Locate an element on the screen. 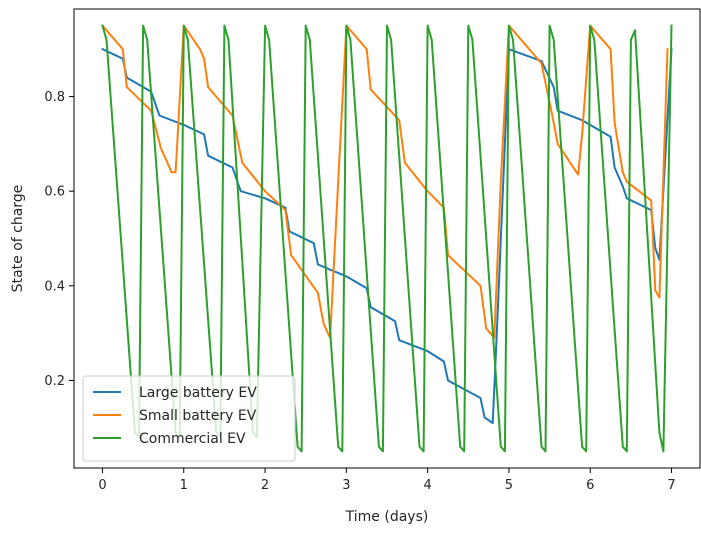 This screenshot has height=533, width=701. y-axis-ticks: 0.2 0.4 0.6 0.8 is located at coordinates (59, 239).